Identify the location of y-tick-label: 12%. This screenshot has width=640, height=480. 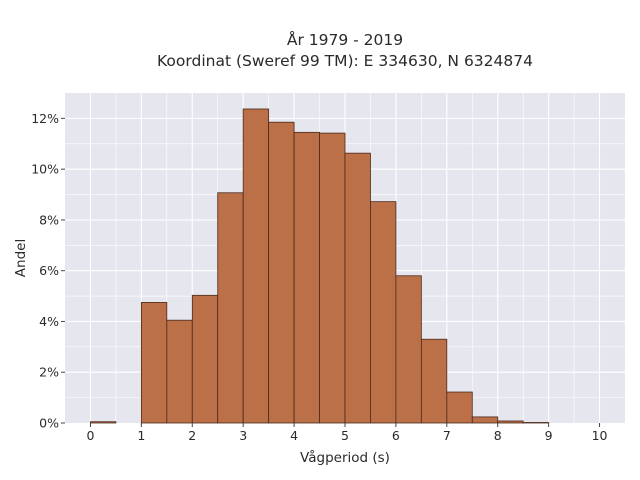
(45, 118).